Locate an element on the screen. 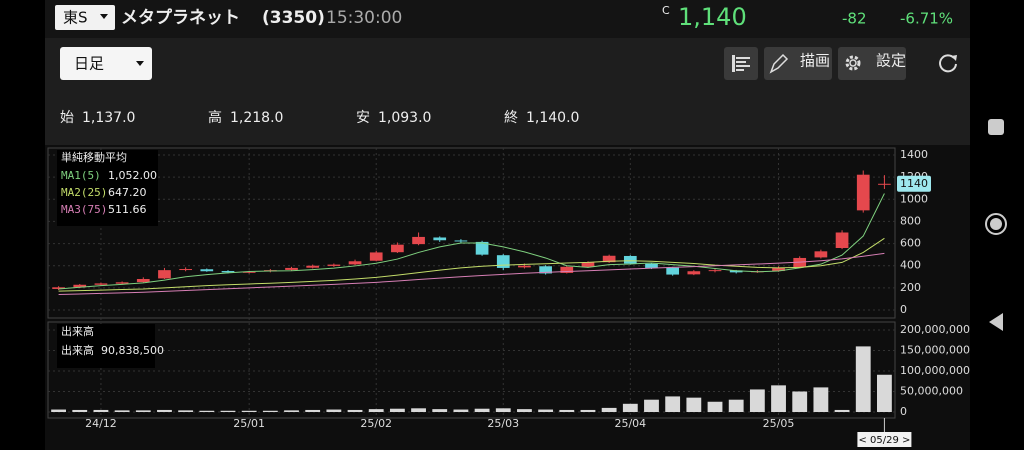  settings-button: 設定 is located at coordinates (872, 63).